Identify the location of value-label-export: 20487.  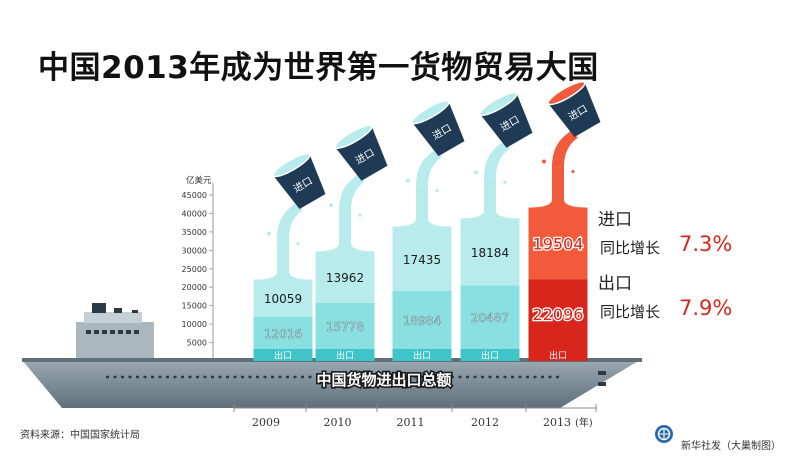
(490, 318).